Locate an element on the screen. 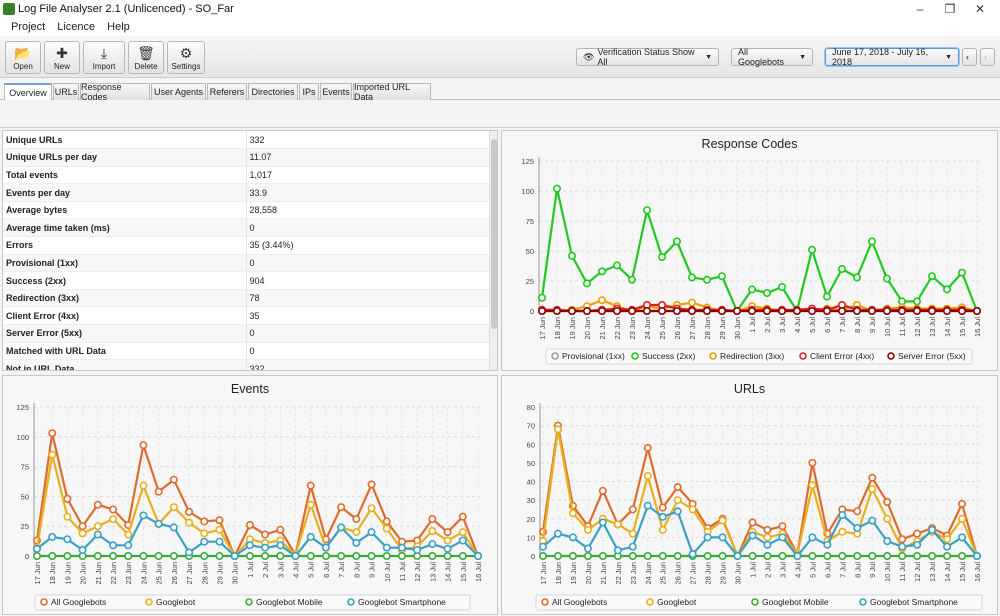  tab-user-agents: User Agents is located at coordinates (178, 91).